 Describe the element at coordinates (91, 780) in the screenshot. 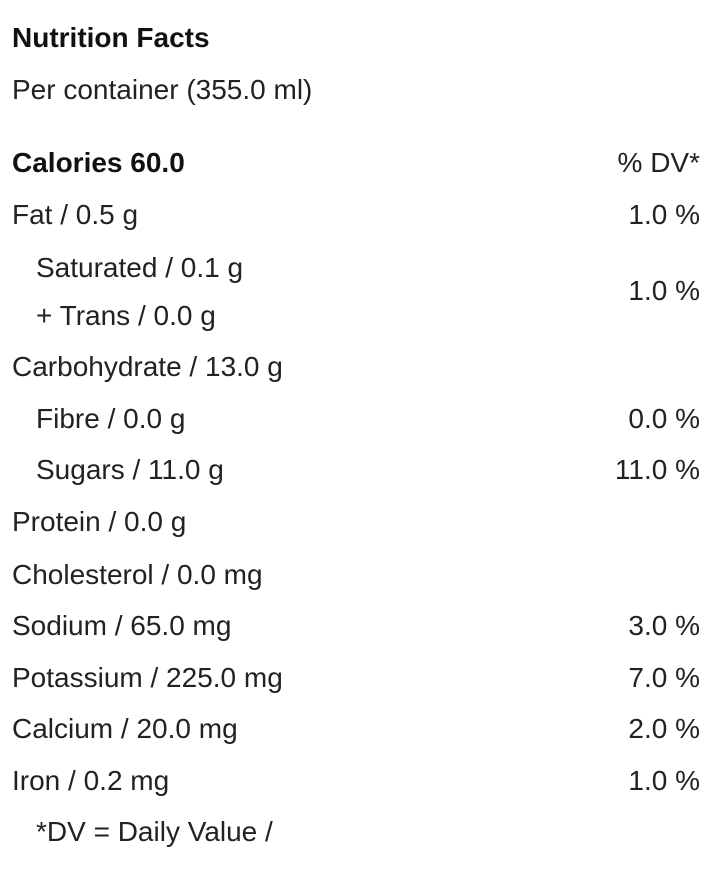

I see `nutrient: Iron / 0.2 mg` at that location.